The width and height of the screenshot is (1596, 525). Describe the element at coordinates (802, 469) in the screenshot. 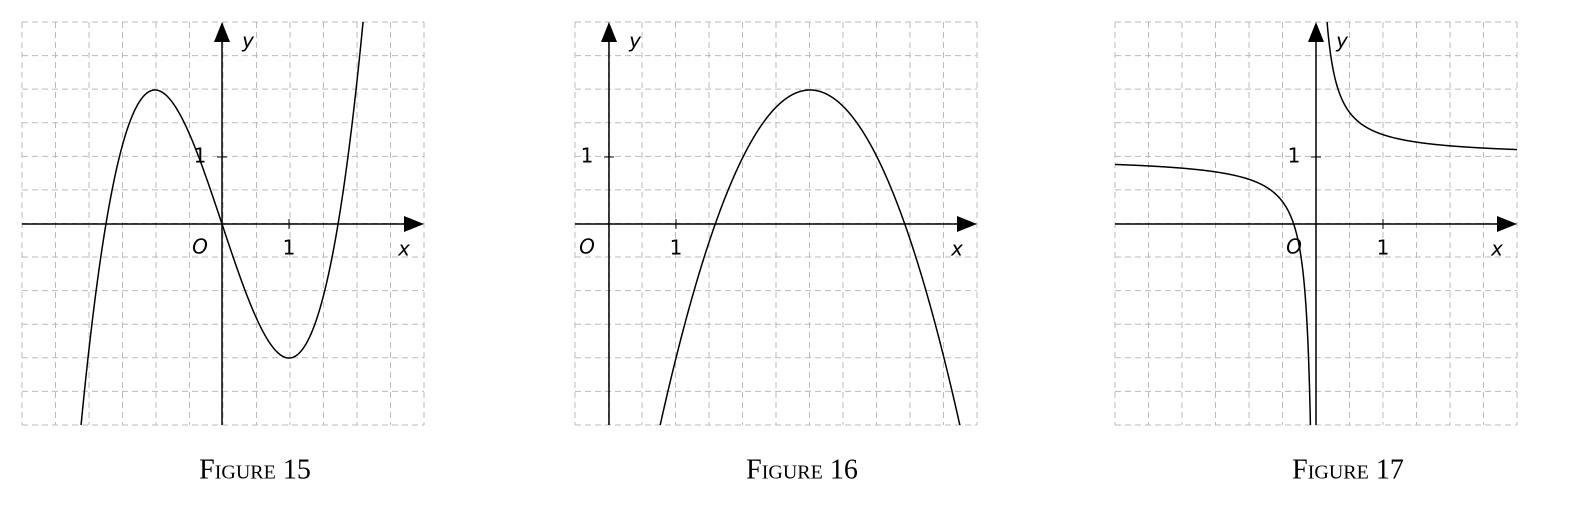

I see `caption: Figure 16` at that location.